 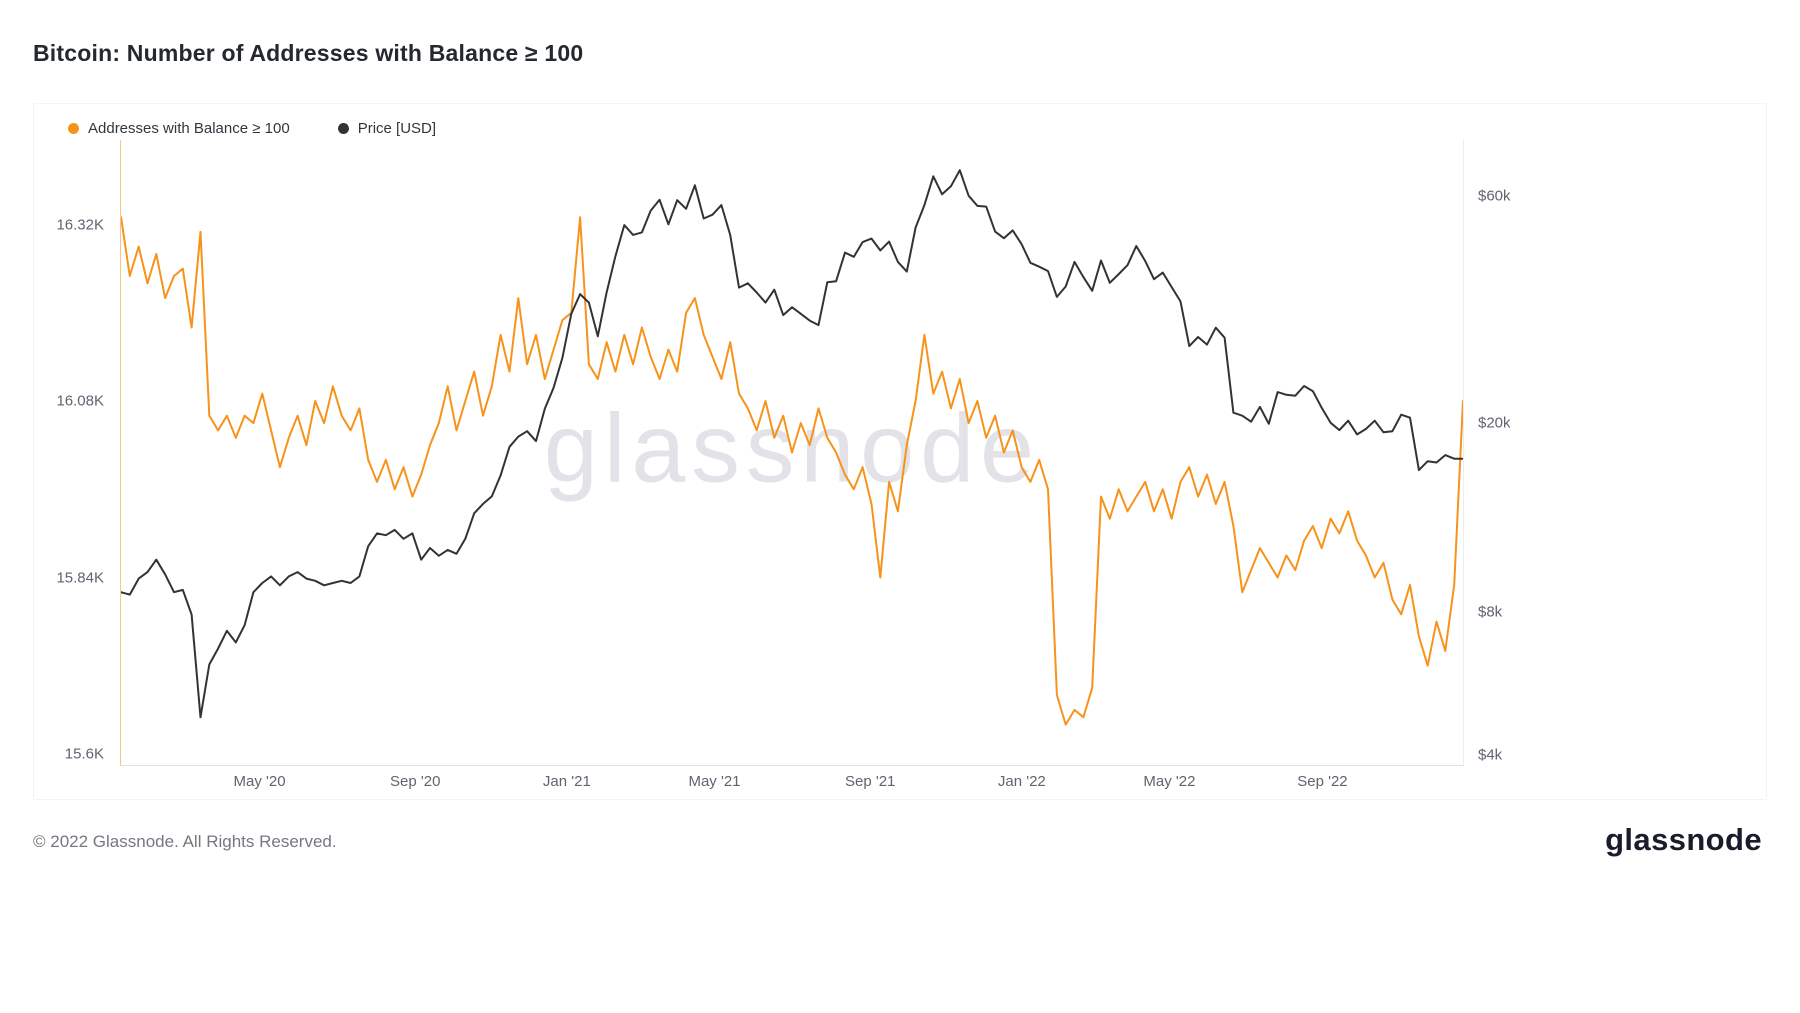 I want to click on y-right-tick-label: $60k, so click(x=1494, y=196).